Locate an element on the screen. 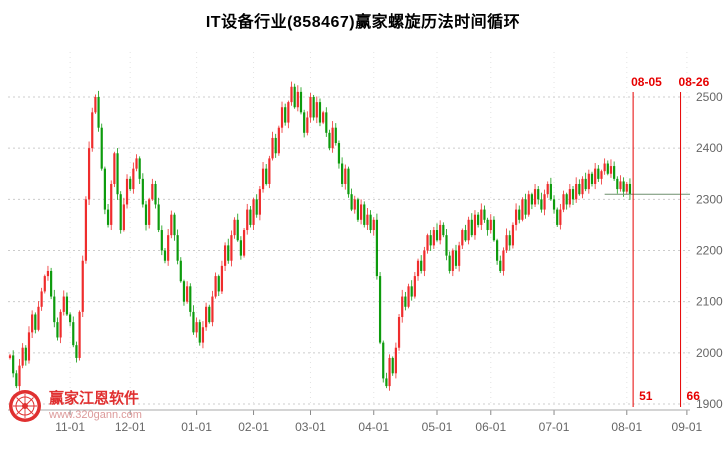 This screenshot has width=726, height=450. x-axis-label: 04-01 is located at coordinates (373, 427).